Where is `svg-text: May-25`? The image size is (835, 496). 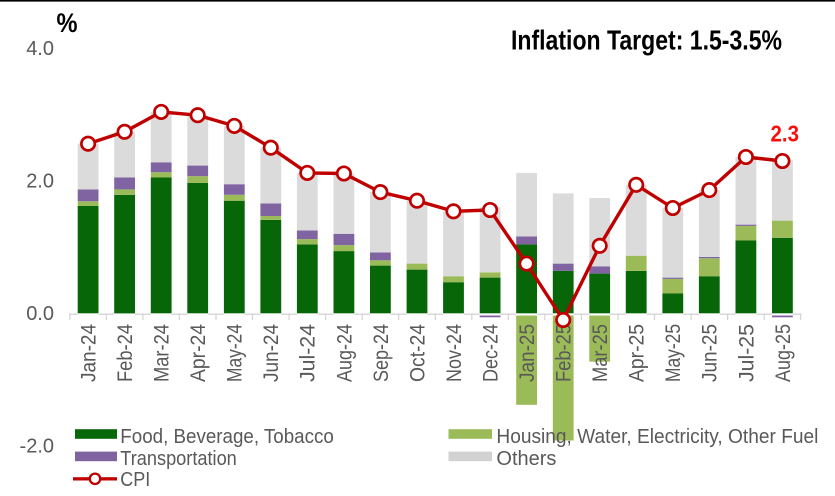
svg-text: May-25 is located at coordinates (673, 353).